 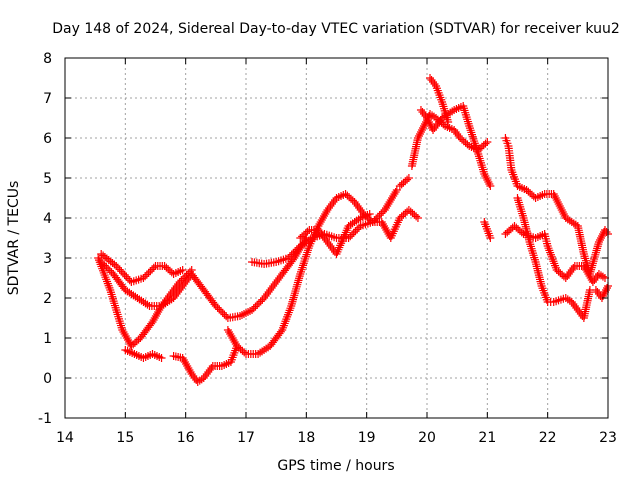 I want to click on x-tick-label: 20, so click(x=427, y=438).